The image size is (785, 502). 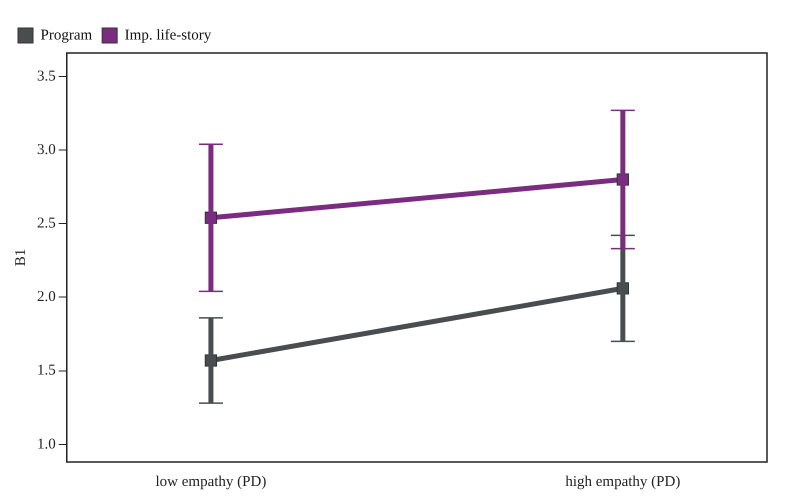 I want to click on legend-label: Program, so click(x=66, y=35).